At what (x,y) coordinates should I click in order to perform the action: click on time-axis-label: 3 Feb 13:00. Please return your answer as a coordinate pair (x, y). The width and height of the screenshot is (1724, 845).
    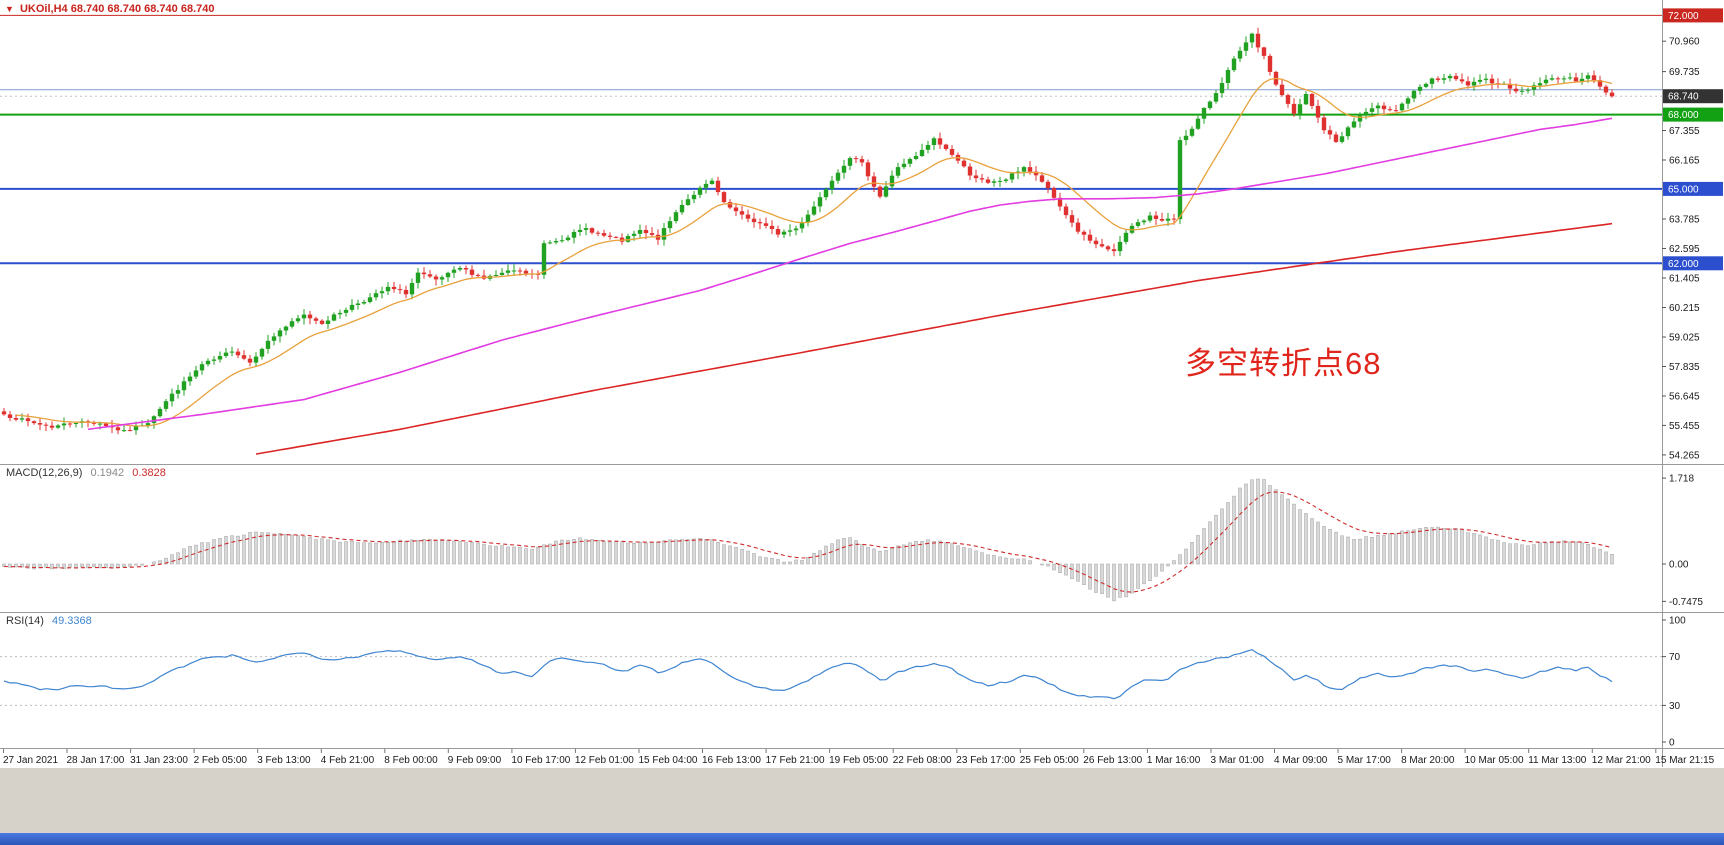
    Looking at the image, I should click on (284, 760).